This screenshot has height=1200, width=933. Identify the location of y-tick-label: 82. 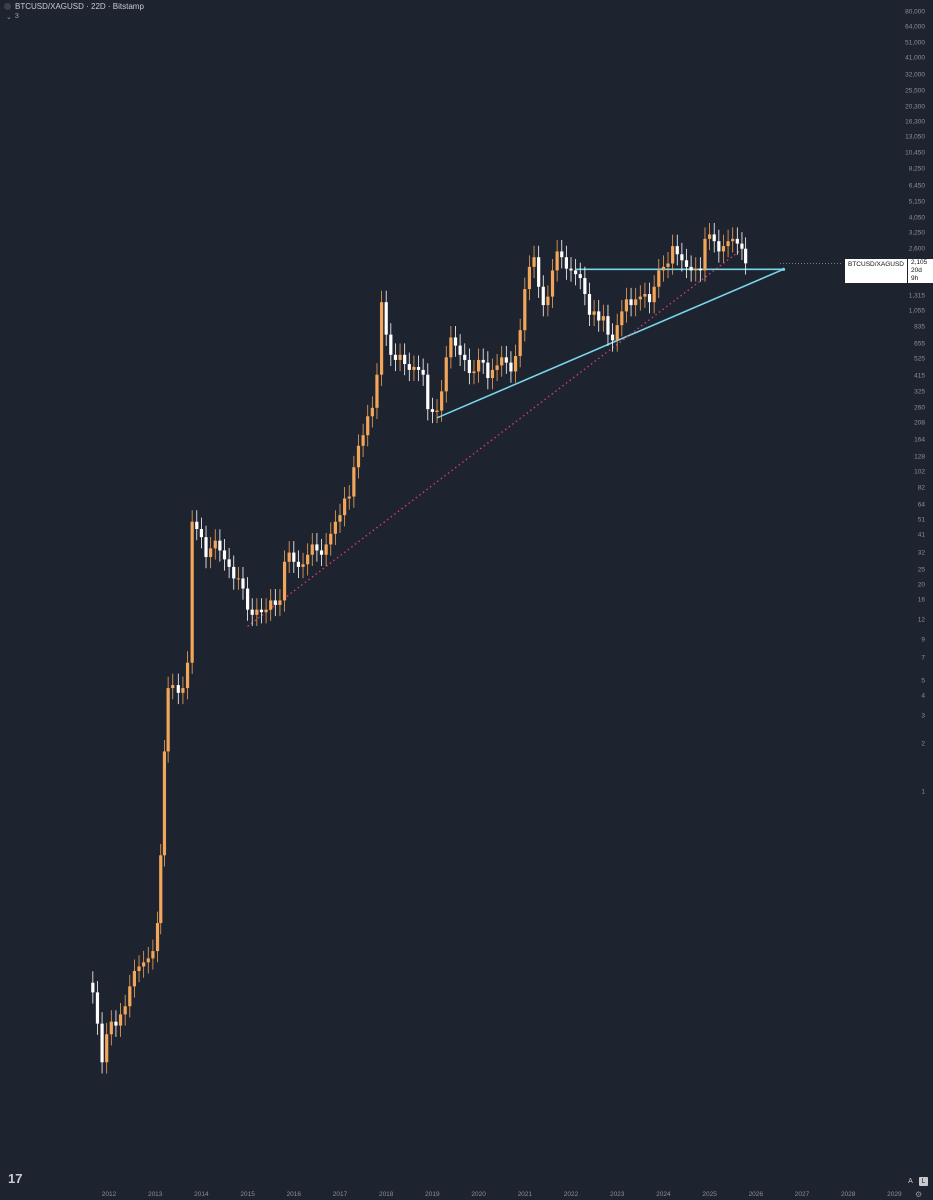
(921, 488).